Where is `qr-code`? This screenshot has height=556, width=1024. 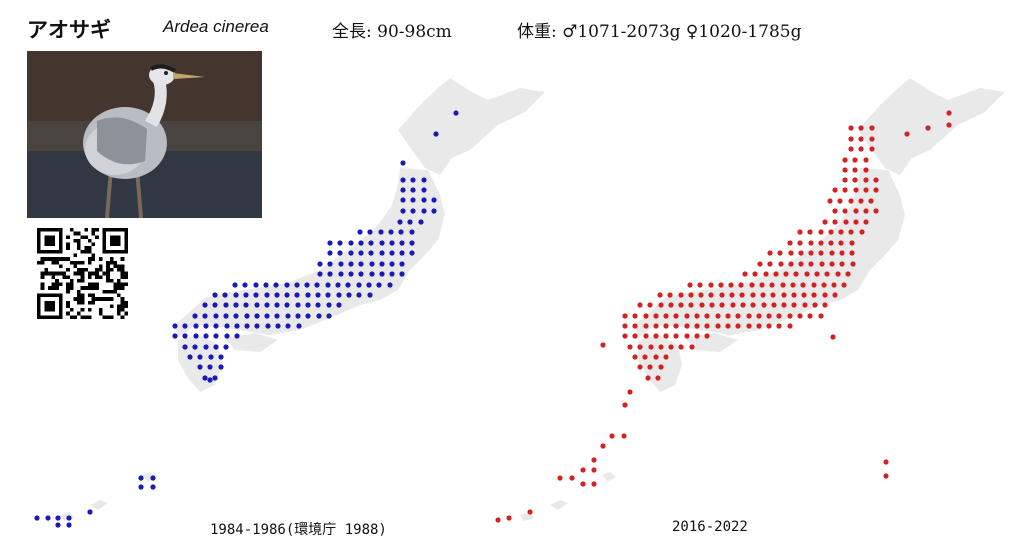 qr-code is located at coordinates (82, 273).